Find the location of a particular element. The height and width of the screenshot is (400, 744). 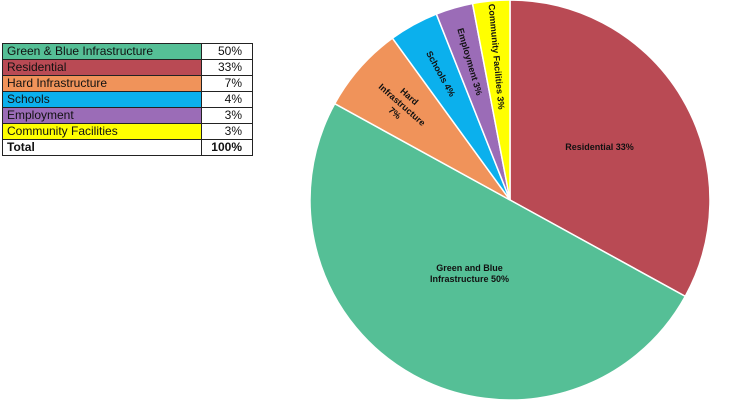

legend-row: Schools 4% is located at coordinates (127, 99).